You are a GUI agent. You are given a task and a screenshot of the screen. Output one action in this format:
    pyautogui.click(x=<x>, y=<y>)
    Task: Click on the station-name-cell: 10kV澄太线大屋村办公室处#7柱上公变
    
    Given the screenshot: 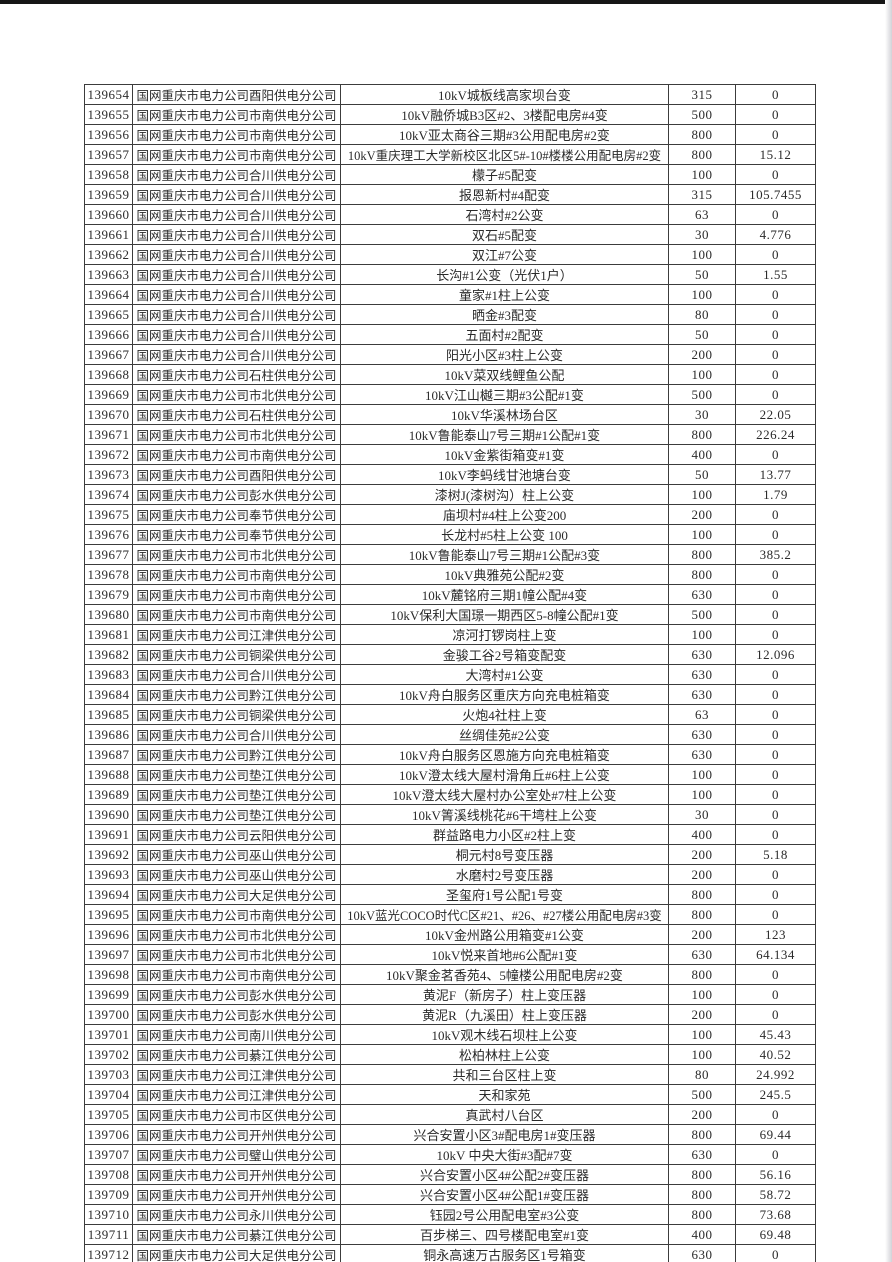 What is the action you would take?
    pyautogui.click(x=504, y=794)
    